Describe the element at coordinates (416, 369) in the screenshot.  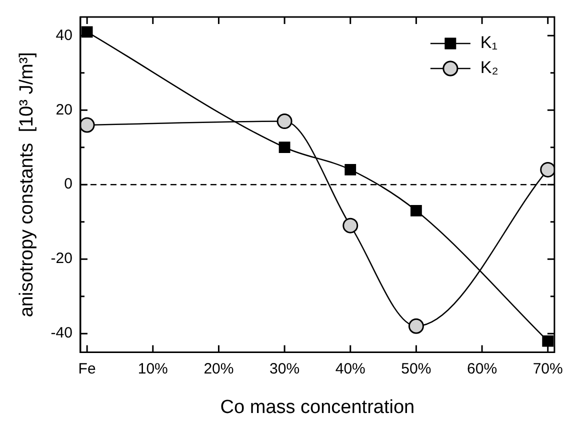
I see `x-tick-label: 50%` at that location.